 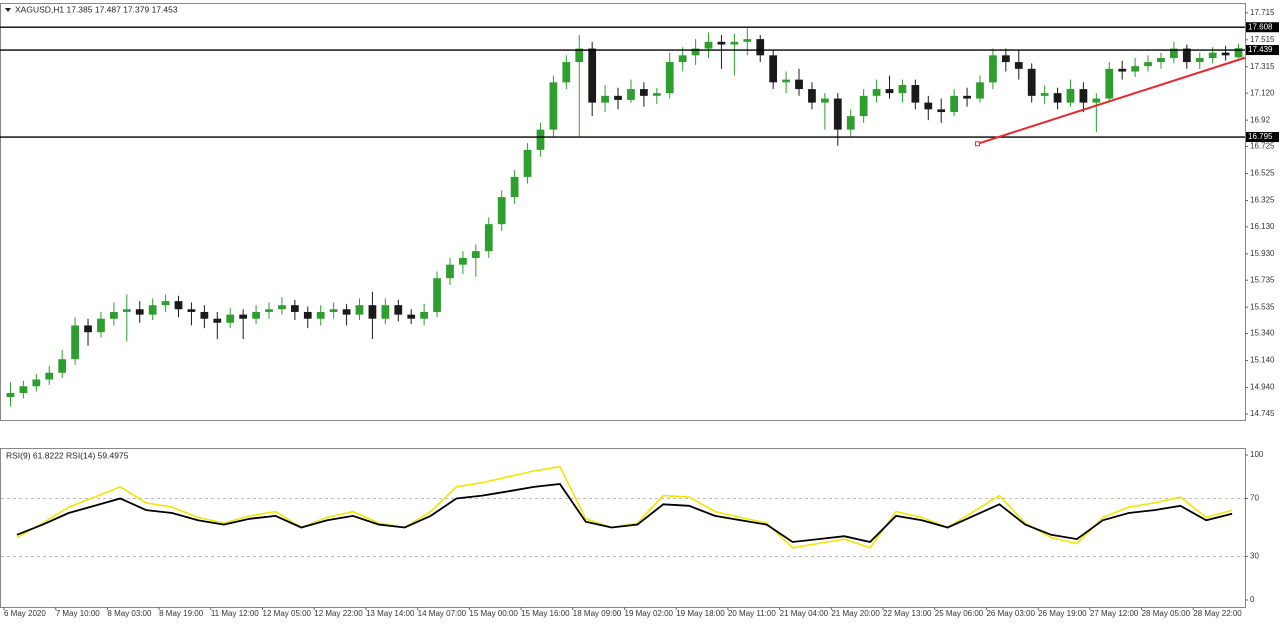 What do you see at coordinates (129, 613) in the screenshot?
I see `x-tick-label: 8 May 03:00` at bounding box center [129, 613].